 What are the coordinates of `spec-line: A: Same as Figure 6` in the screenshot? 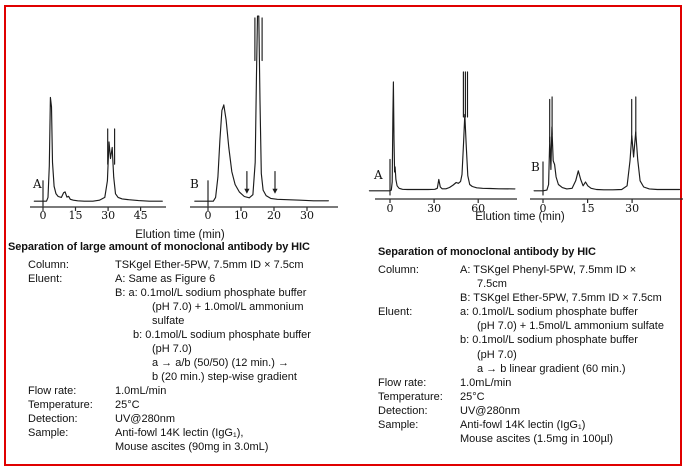 It's located at (165, 279).